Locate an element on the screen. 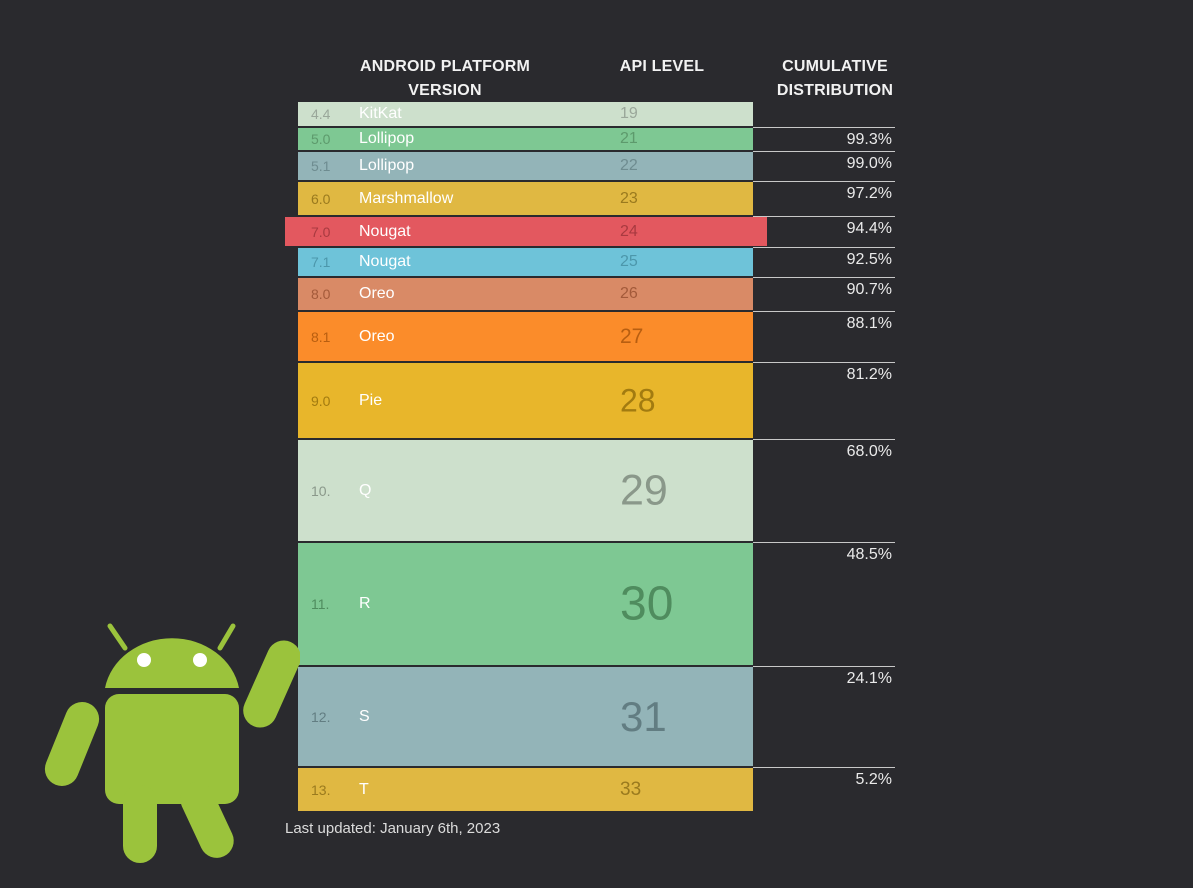 This screenshot has width=1193, height=888. cumulative-value: 99.0% is located at coordinates (869, 163).